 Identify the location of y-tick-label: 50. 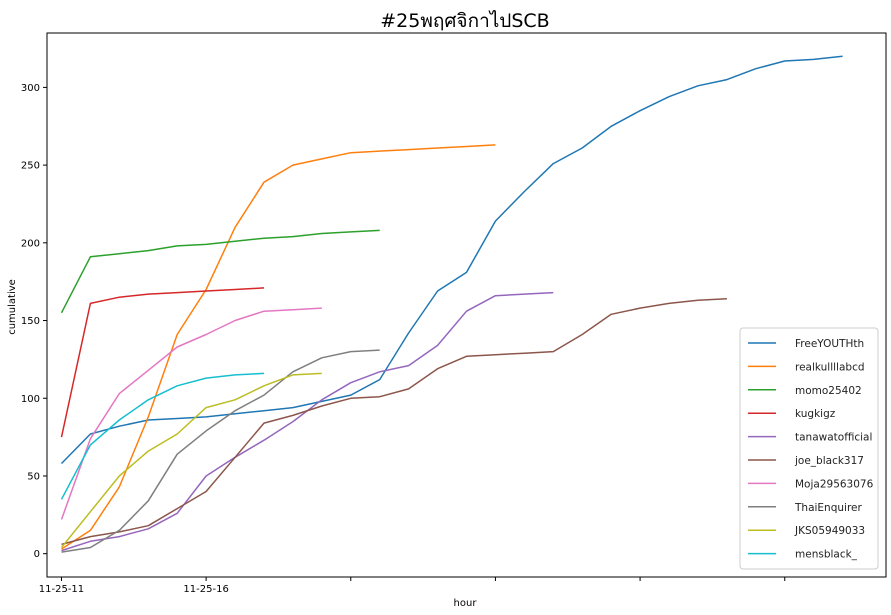
(33, 476).